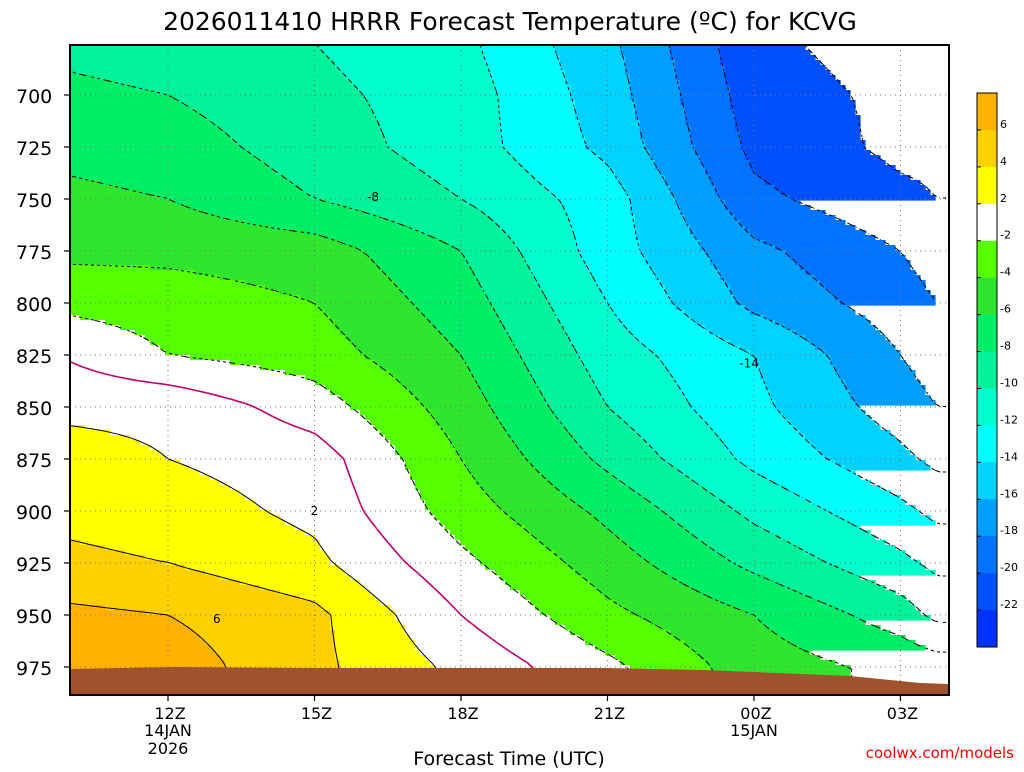 The width and height of the screenshot is (1024, 772). I want to click on contour-value-label: -8, so click(373, 197).